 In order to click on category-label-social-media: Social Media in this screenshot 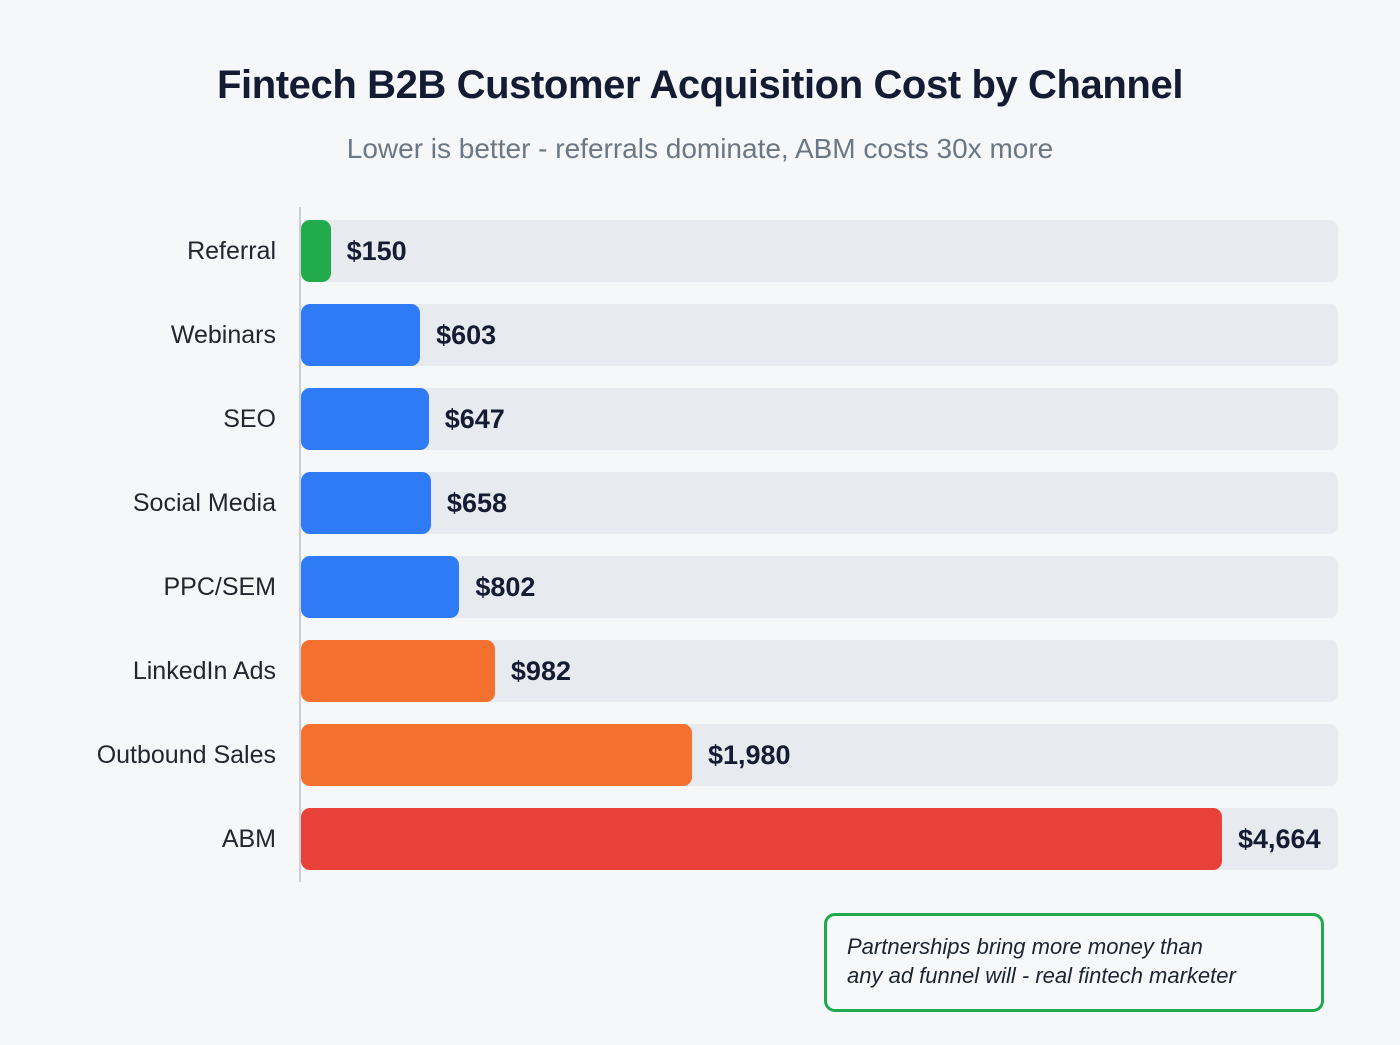, I will do `click(204, 502)`.